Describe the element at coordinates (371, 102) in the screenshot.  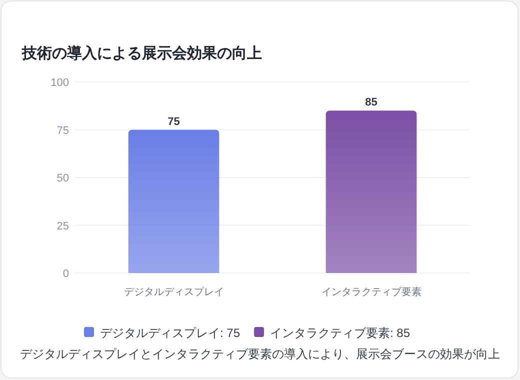
I see `data-label: 85` at that location.